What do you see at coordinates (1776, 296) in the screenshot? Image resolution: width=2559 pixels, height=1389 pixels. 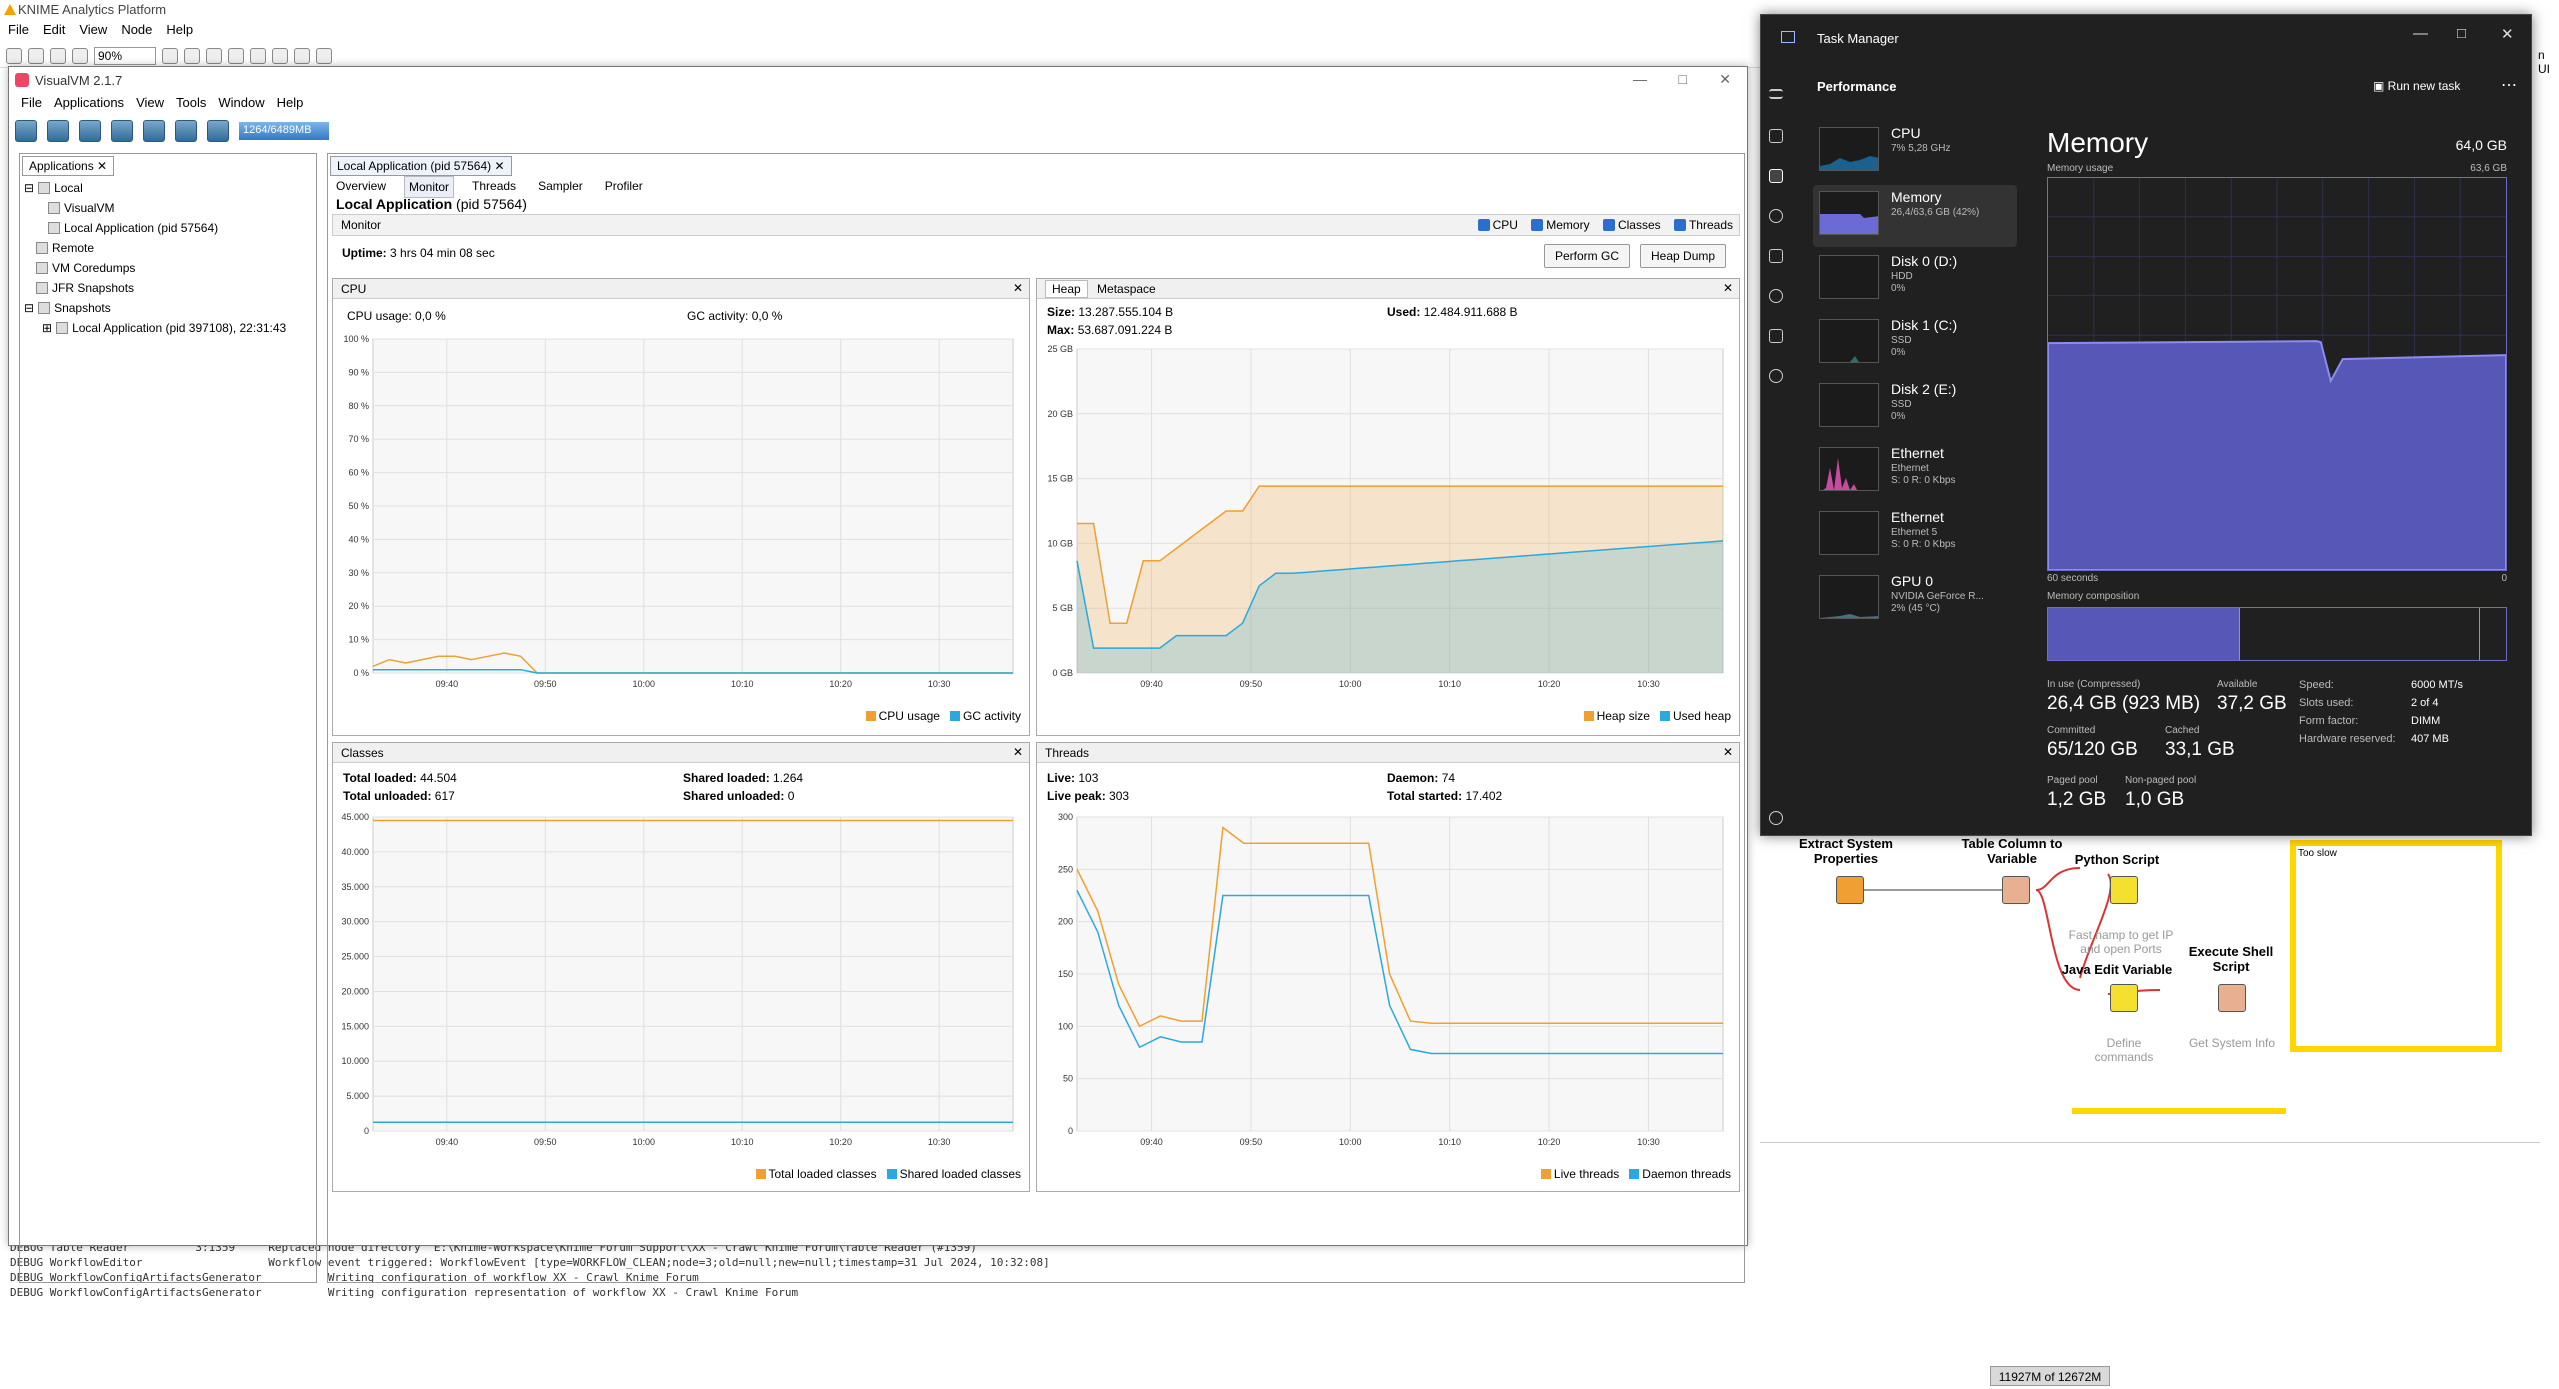 I see `users-icon` at bounding box center [1776, 296].